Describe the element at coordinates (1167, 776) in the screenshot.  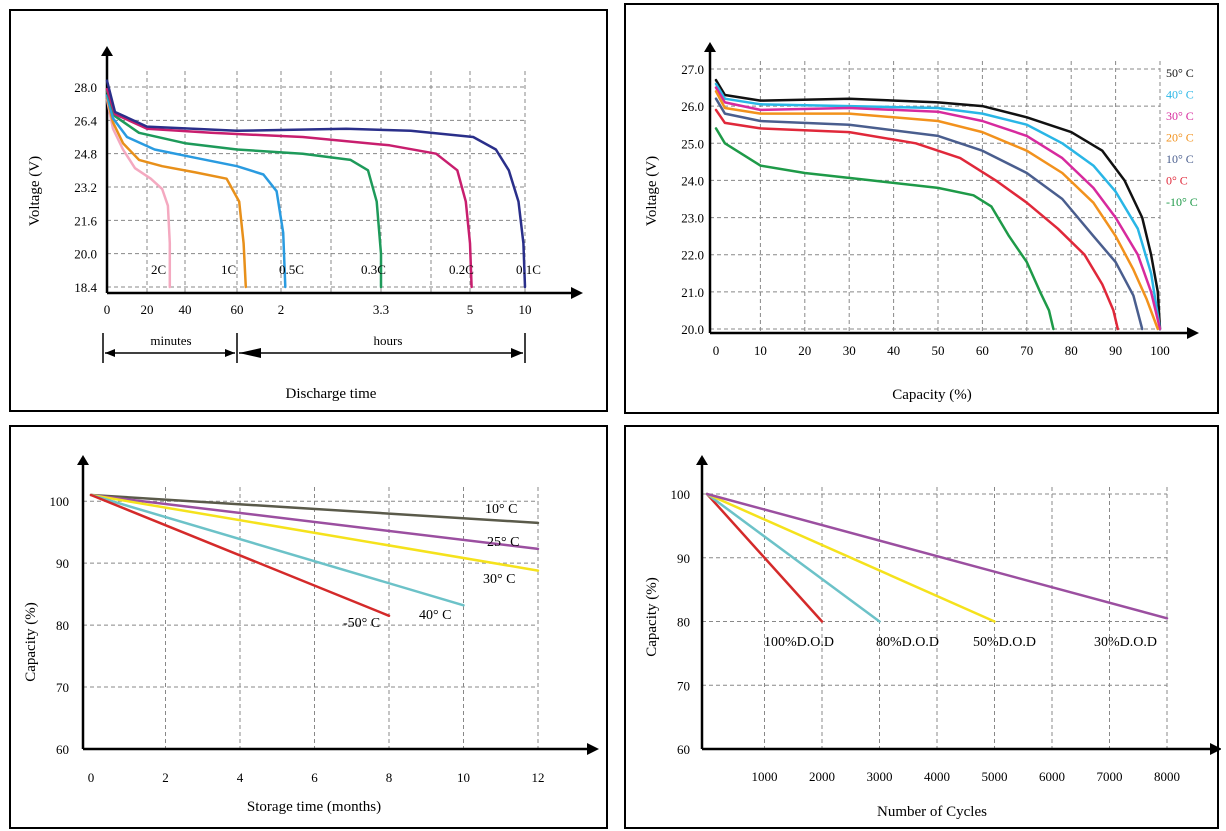
I see `x-tick-label: 8000` at that location.